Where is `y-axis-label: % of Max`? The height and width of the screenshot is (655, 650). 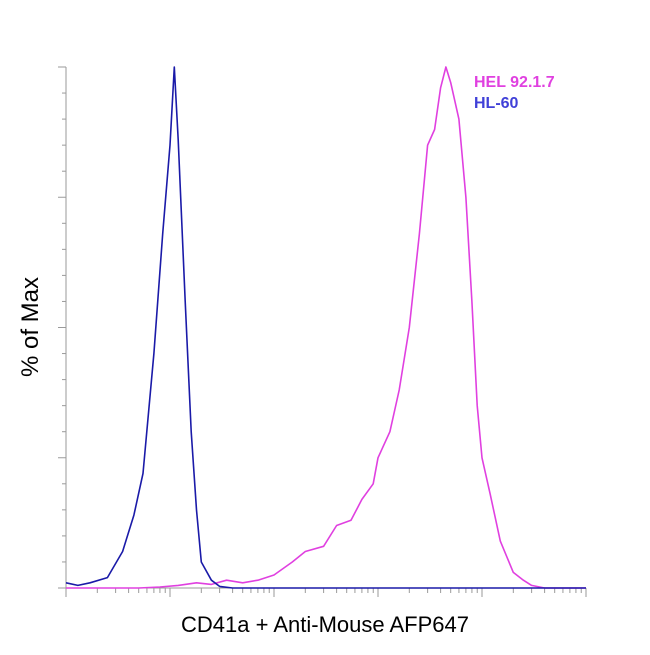
y-axis-label: % of Max is located at coordinates (30, 327).